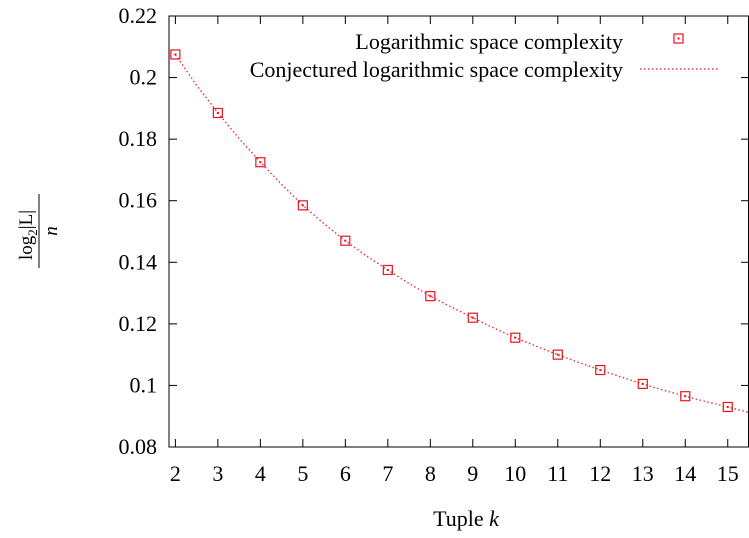 Image resolution: width=749 pixels, height=538 pixels. Describe the element at coordinates (144, 77) in the screenshot. I see `y-tick-label: 0.2` at that location.